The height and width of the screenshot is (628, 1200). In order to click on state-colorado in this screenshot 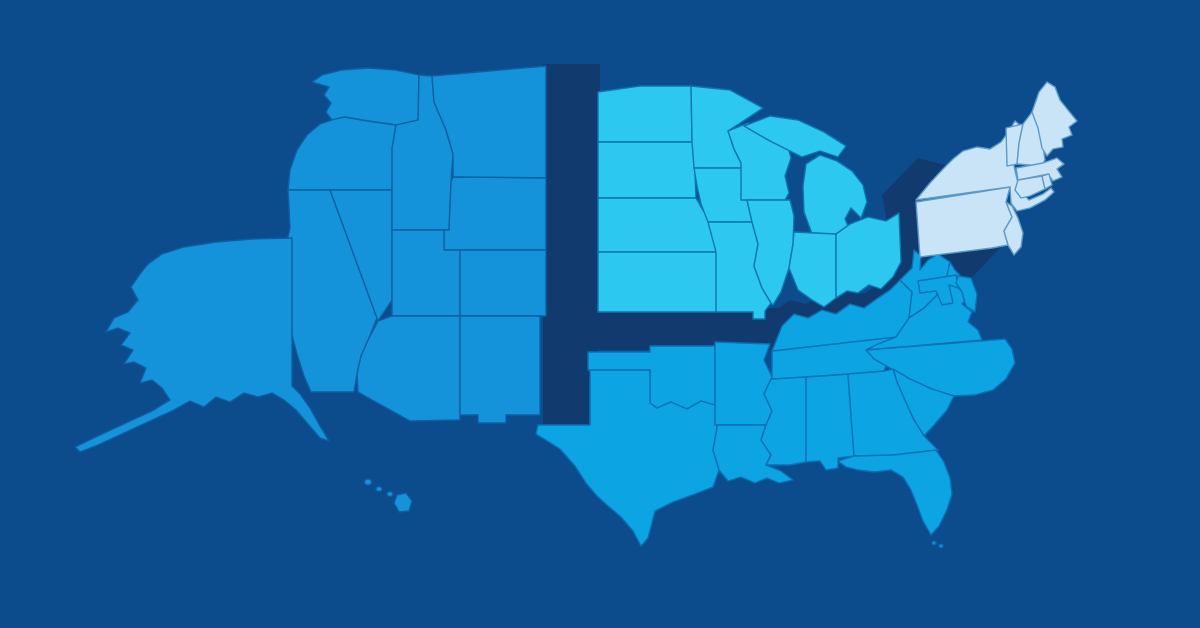, I will do `click(503, 283)`.